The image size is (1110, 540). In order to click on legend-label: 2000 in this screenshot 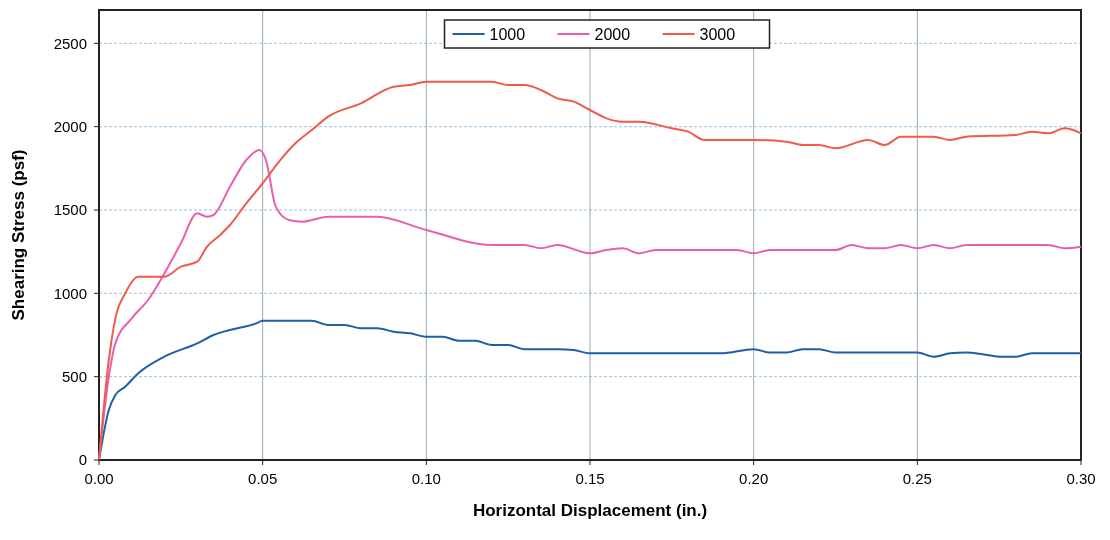, I will do `click(612, 34)`.